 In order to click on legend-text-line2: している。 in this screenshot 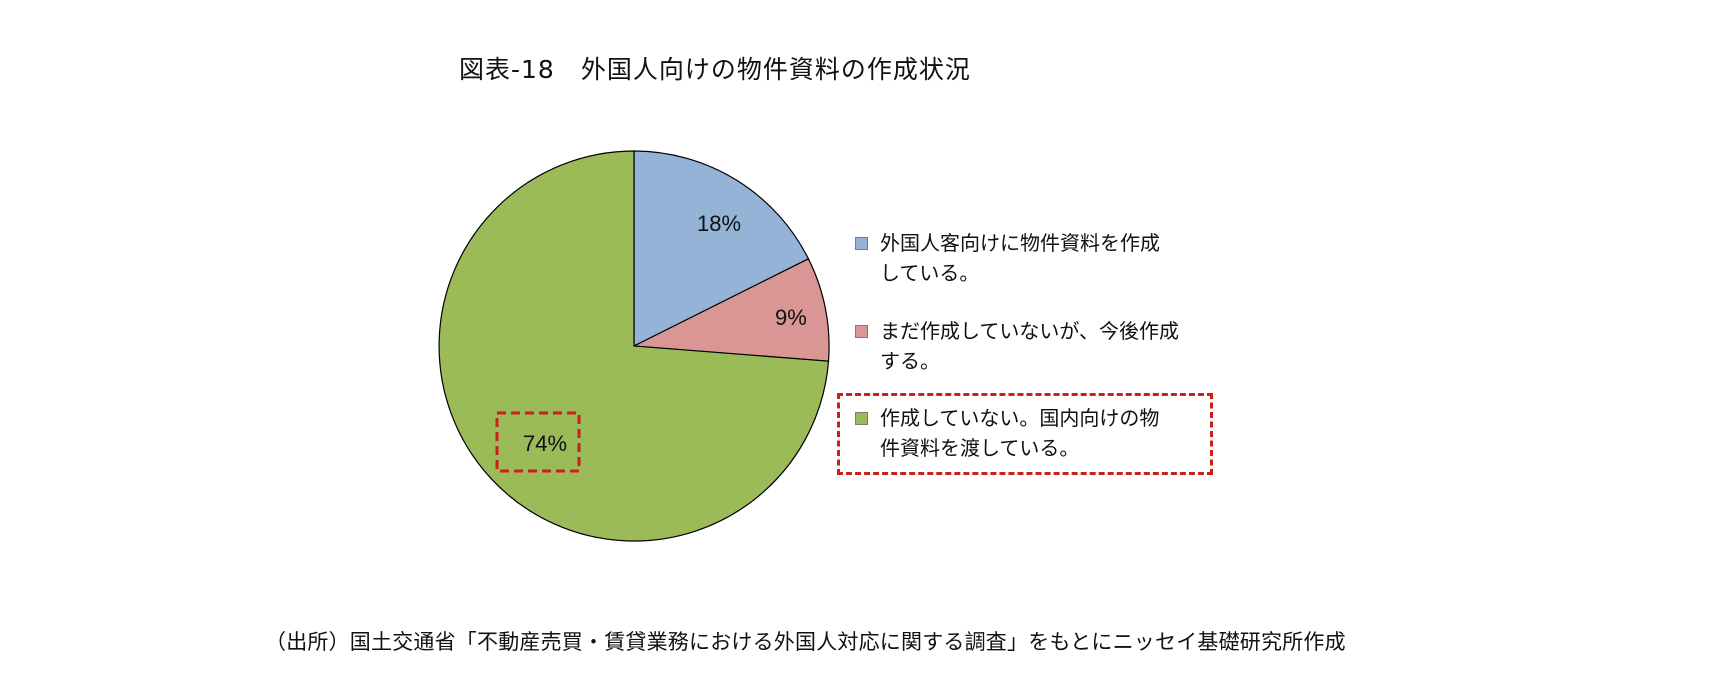, I will do `click(930, 273)`.